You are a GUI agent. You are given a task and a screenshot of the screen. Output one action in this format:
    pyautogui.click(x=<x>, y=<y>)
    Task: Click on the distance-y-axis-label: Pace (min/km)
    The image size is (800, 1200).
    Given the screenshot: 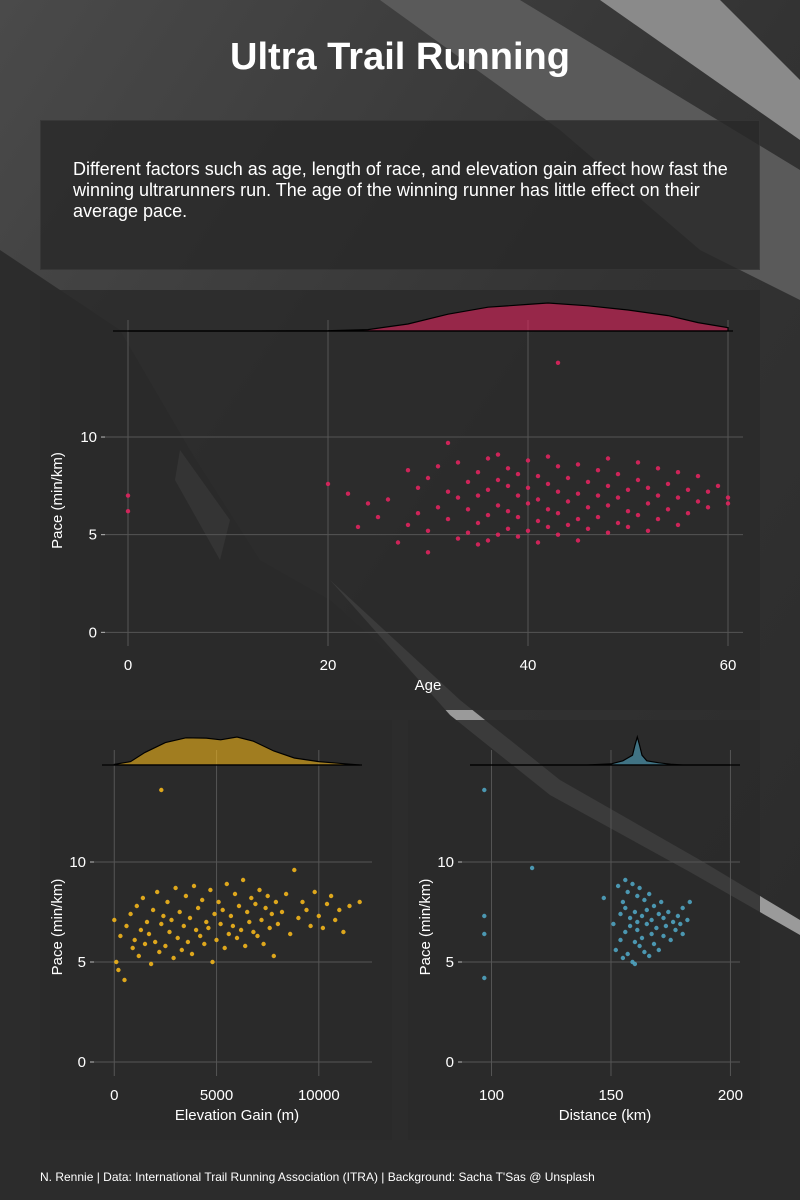 What is the action you would take?
    pyautogui.click(x=425, y=927)
    